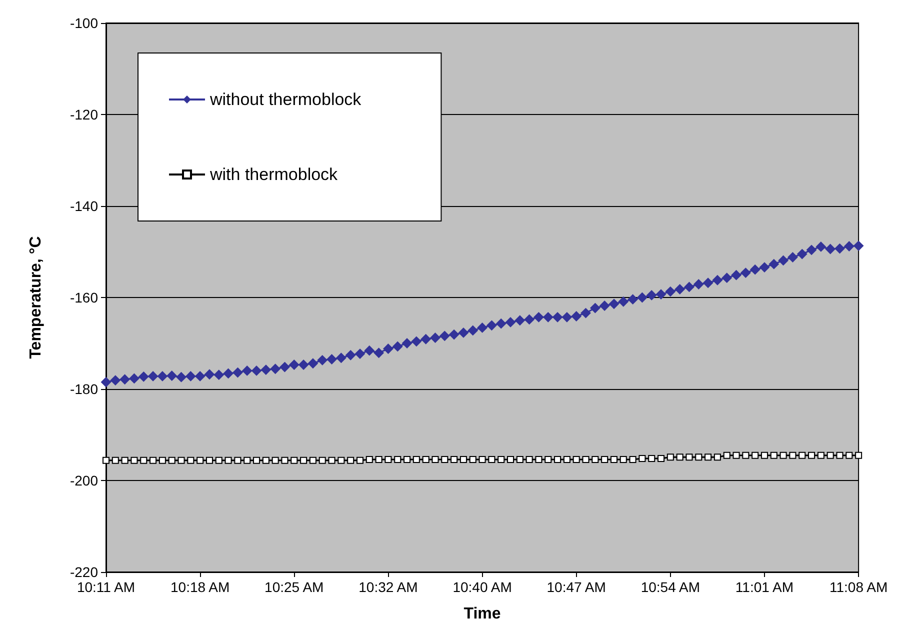 Image resolution: width=899 pixels, height=644 pixels. Describe the element at coordinates (84, 206) in the screenshot. I see `y-tick-label: -140` at that location.